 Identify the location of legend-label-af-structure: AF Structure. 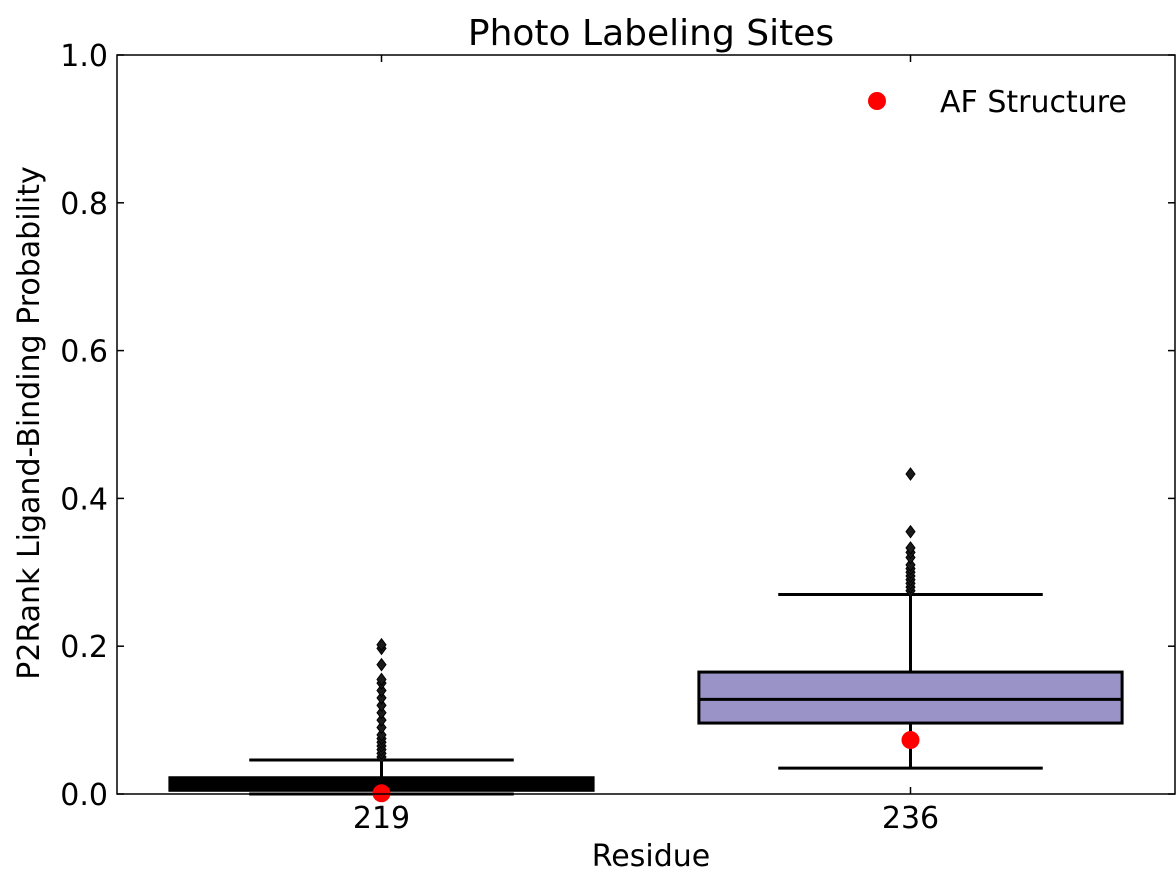
(1033, 102).